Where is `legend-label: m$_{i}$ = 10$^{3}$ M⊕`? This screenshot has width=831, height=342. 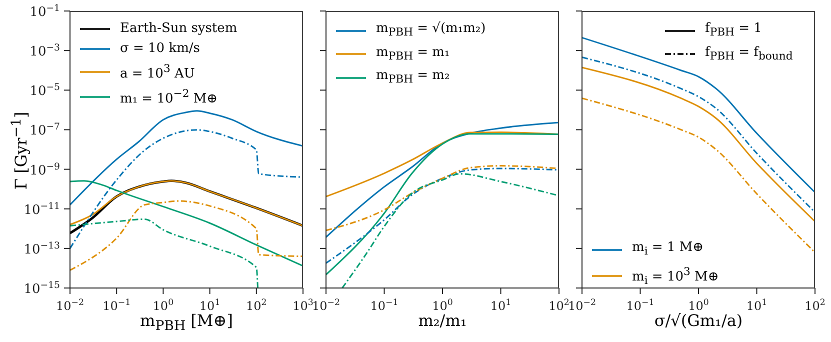
legend-label: m$_{i}$ = 10$^{3}$ M⊕ is located at coordinates (675, 276).